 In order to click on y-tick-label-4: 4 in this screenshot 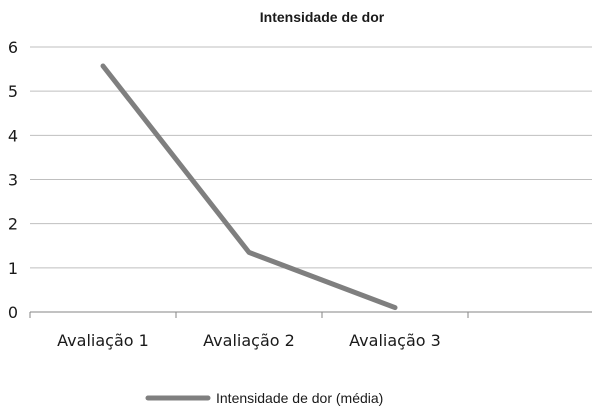, I will do `click(13, 135)`.